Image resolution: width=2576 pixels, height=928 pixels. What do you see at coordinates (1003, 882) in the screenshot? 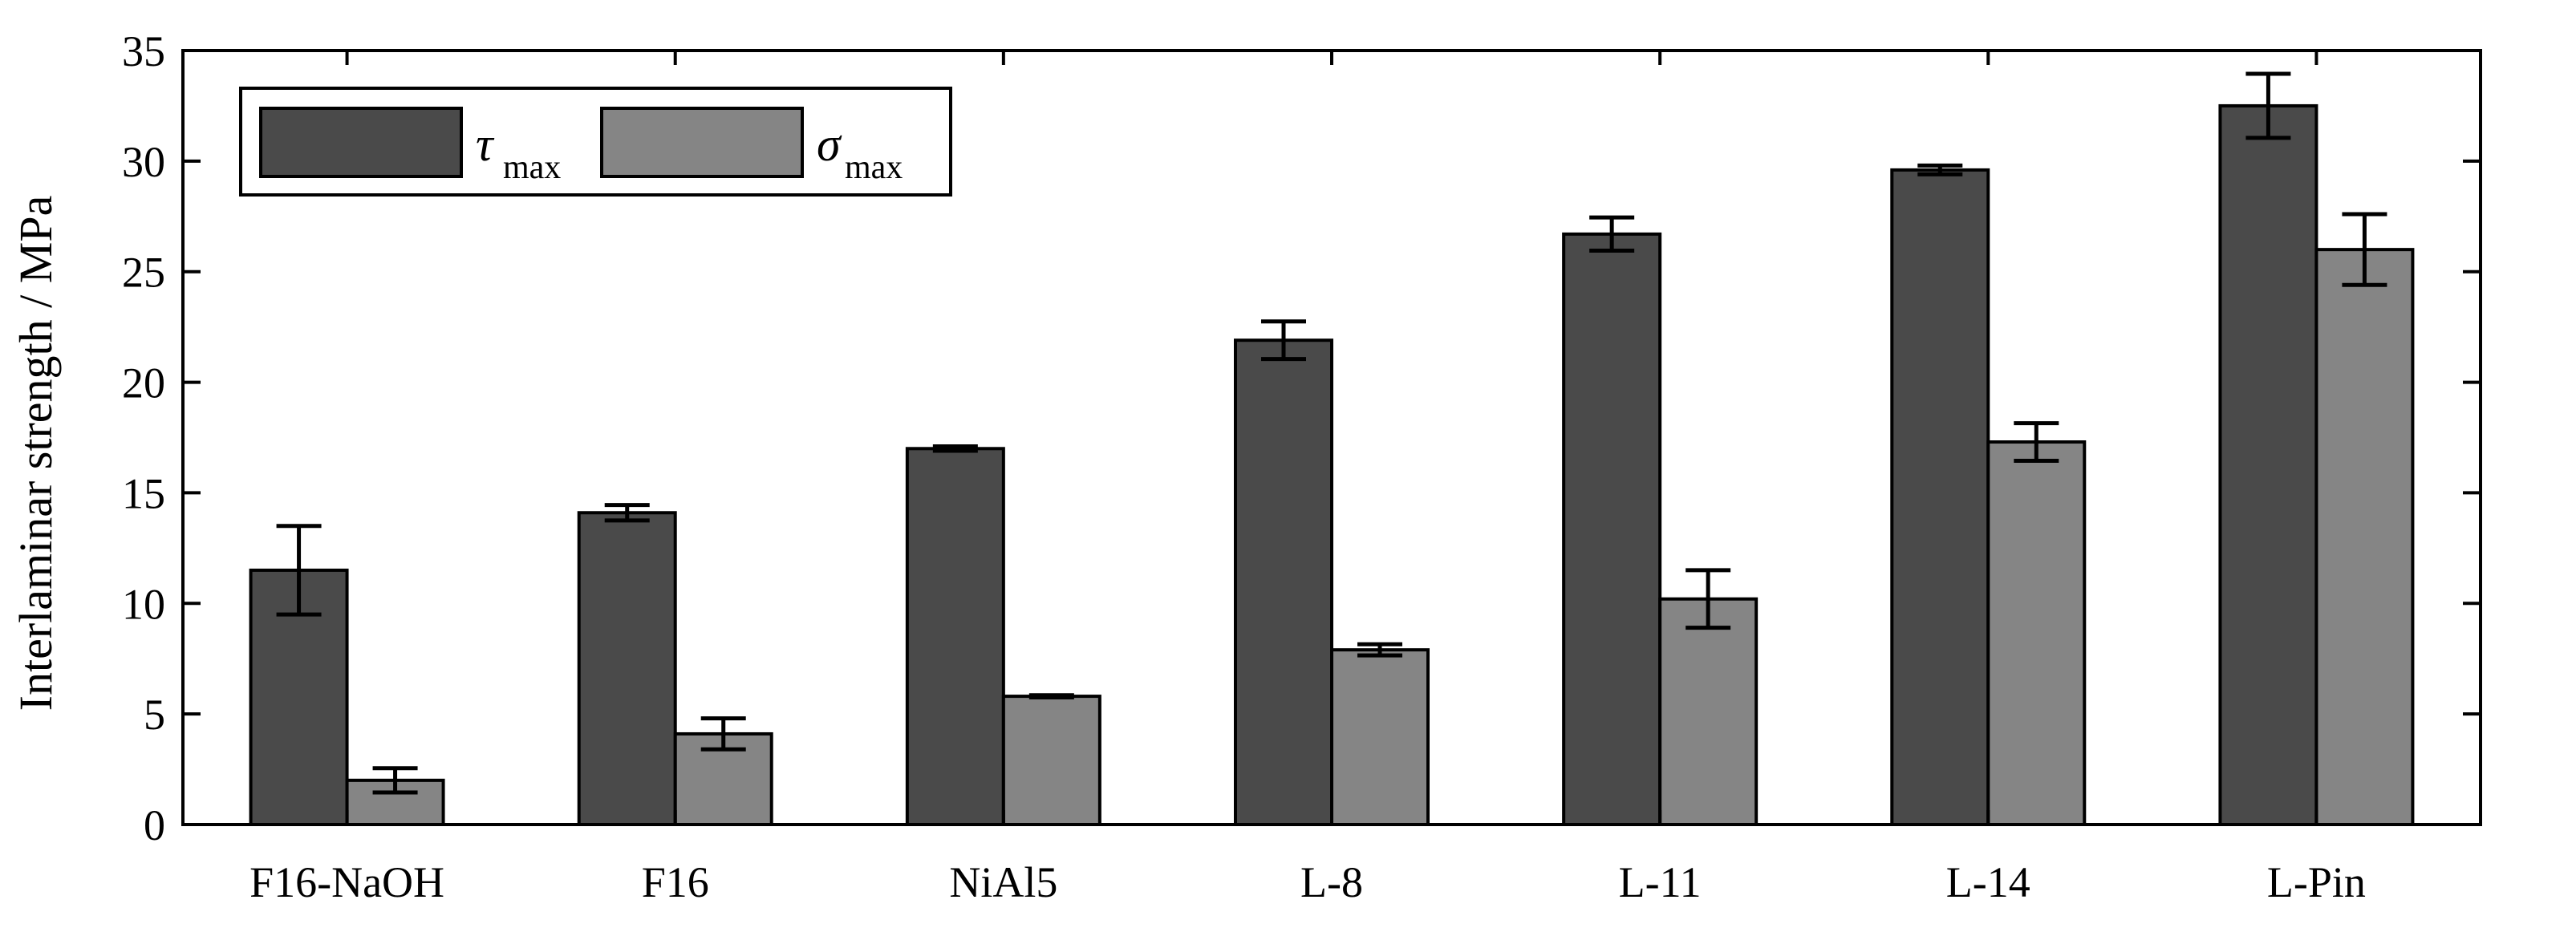
I see `x-tick-label: NiAl5` at bounding box center [1003, 882].